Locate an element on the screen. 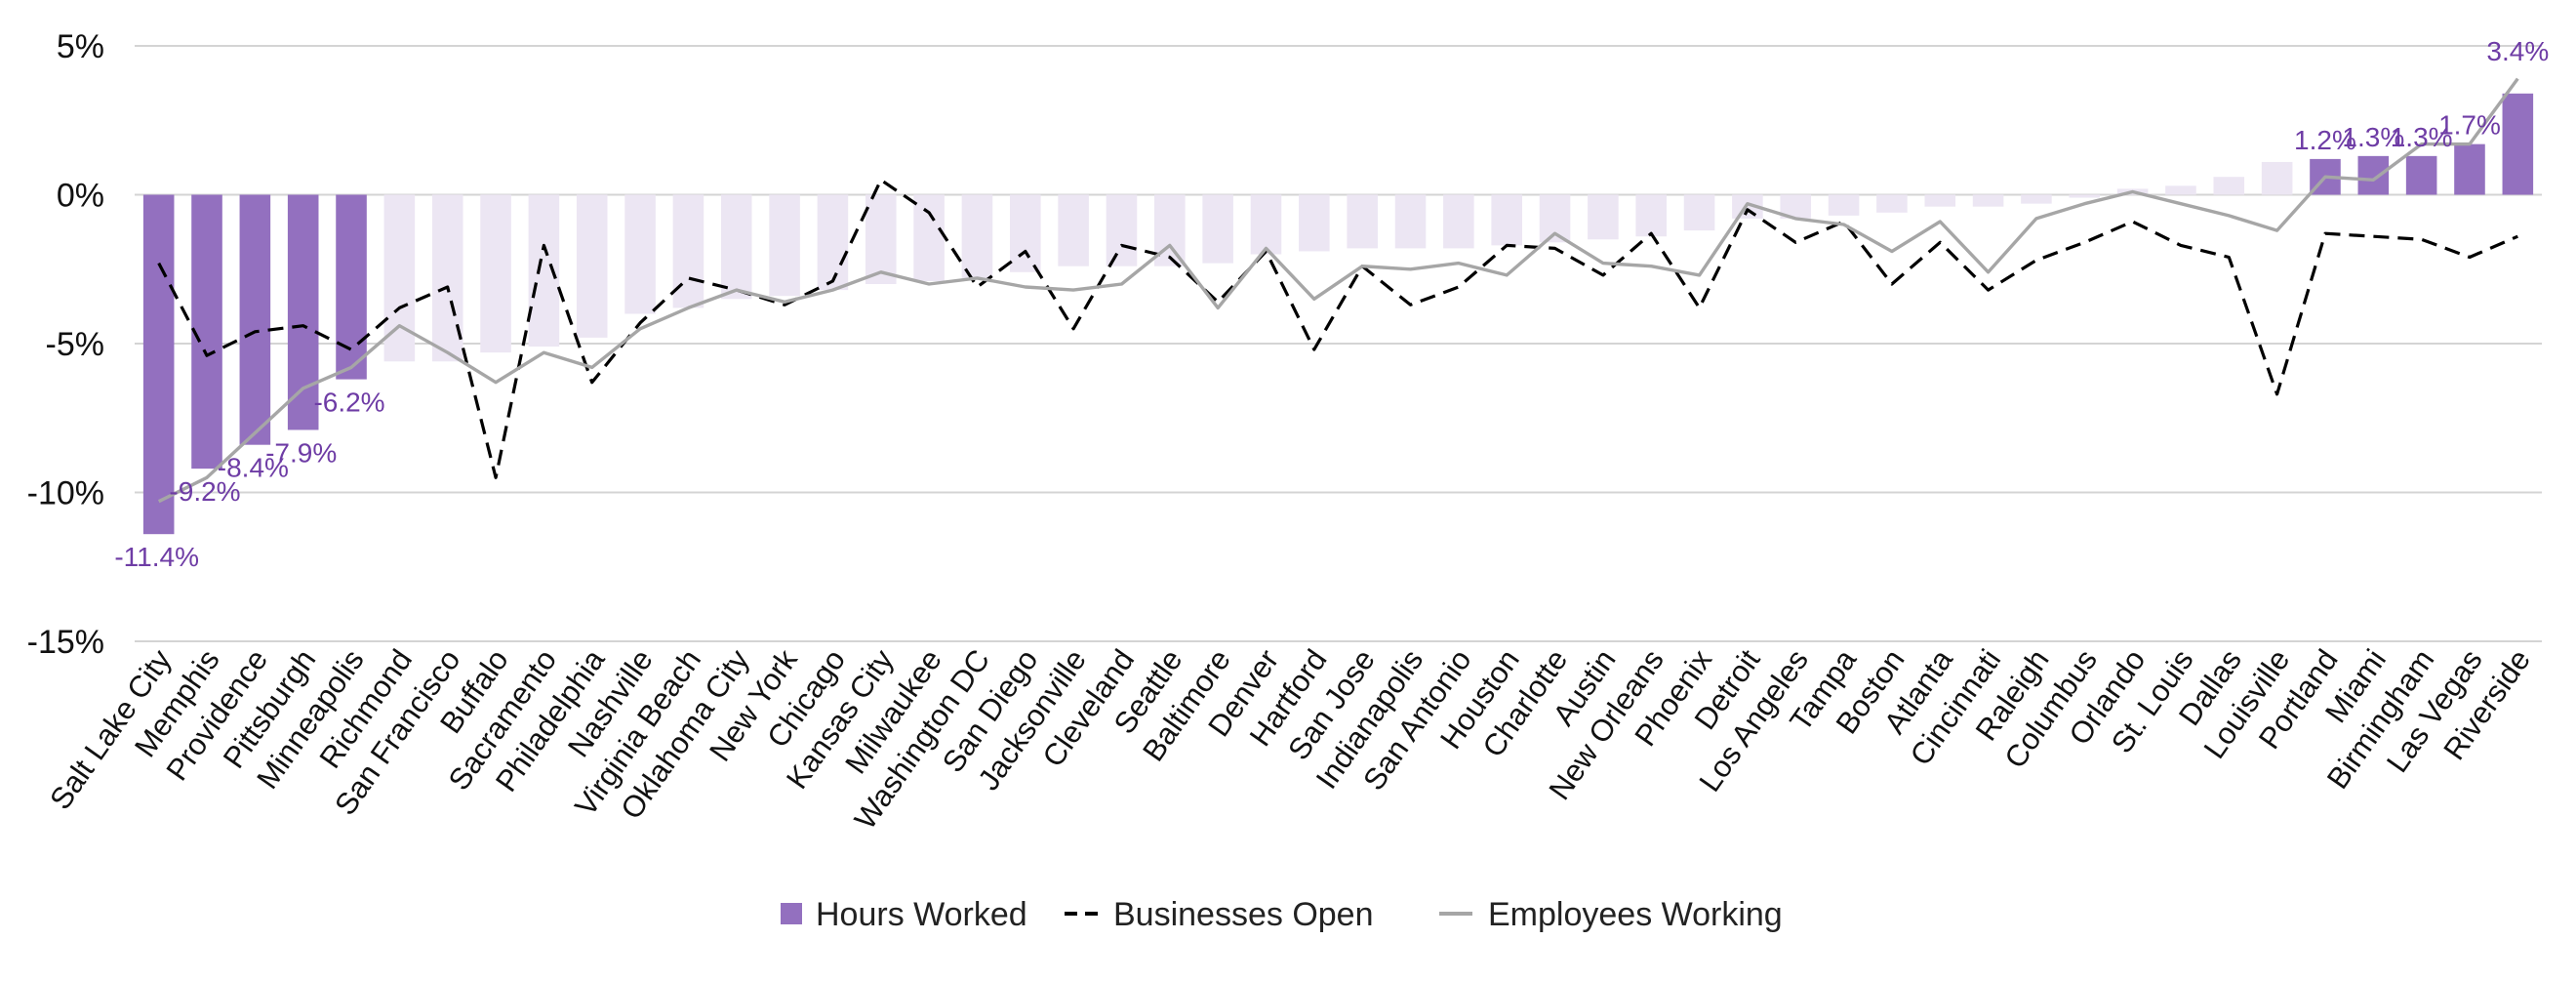 This screenshot has height=981, width=2576. bar-data-label: -11.4% is located at coordinates (156, 557).